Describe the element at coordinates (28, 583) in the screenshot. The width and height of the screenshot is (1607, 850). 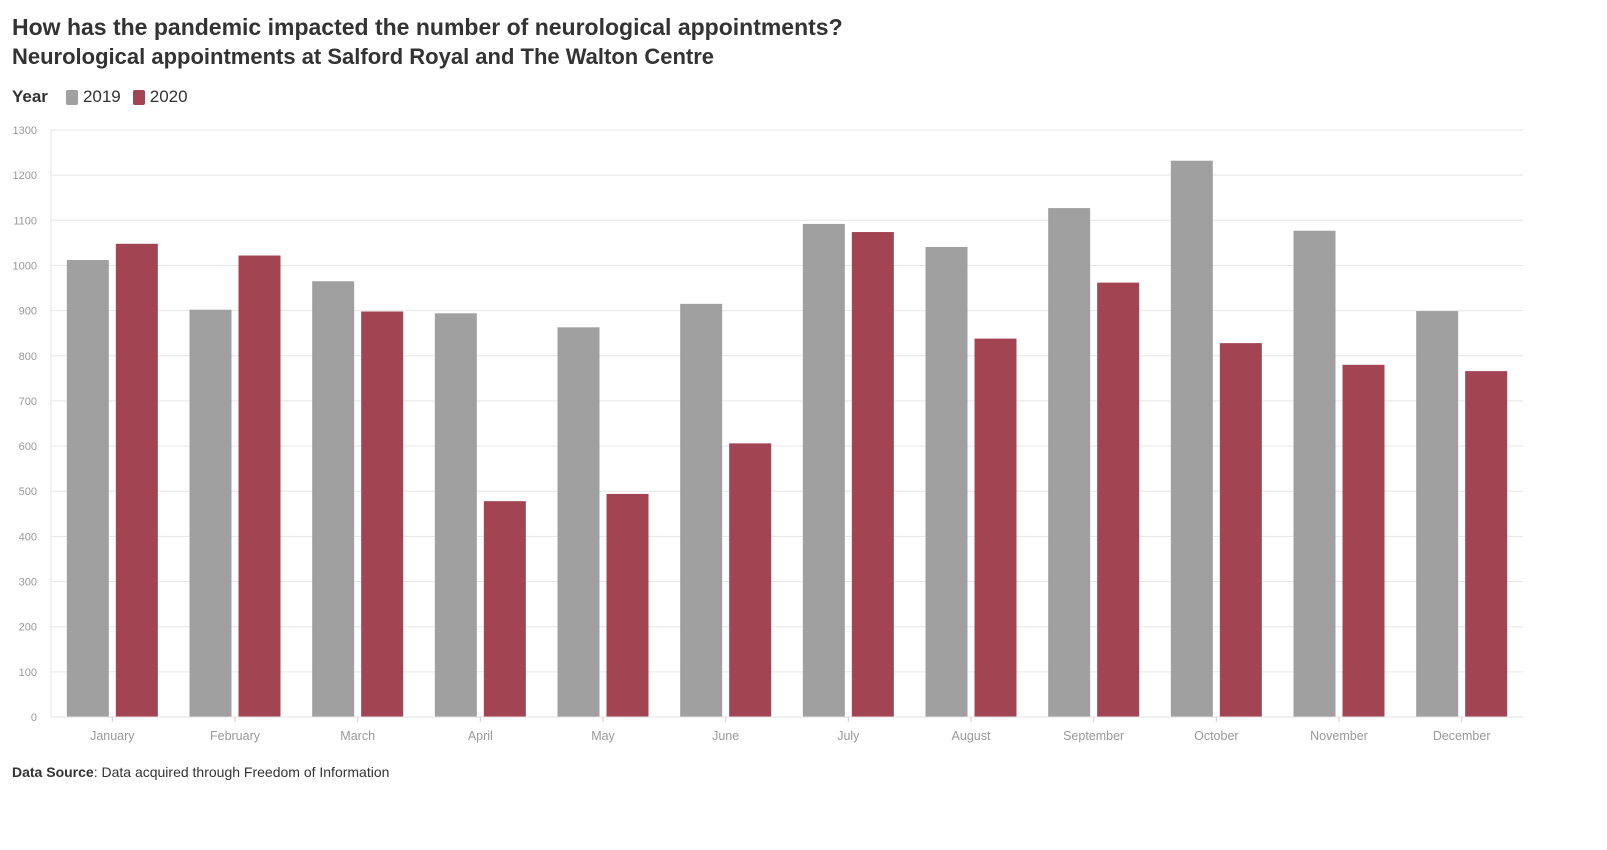
I see `y-tick-label: 300` at that location.